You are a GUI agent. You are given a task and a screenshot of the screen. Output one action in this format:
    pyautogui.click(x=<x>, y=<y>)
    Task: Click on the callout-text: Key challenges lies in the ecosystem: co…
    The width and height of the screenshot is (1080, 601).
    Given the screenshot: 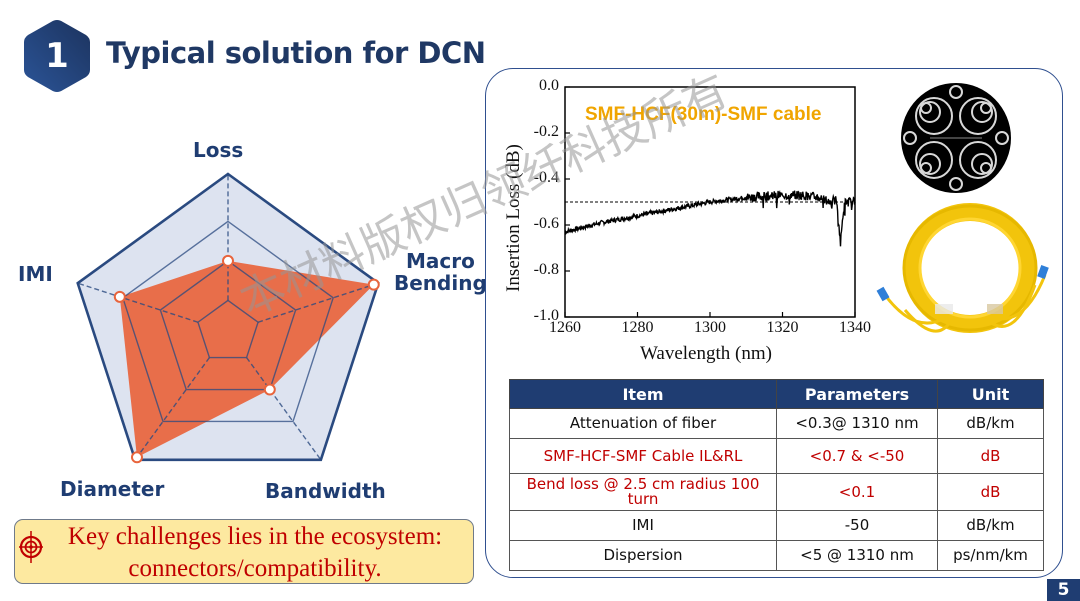 What is the action you would take?
    pyautogui.click(x=255, y=553)
    